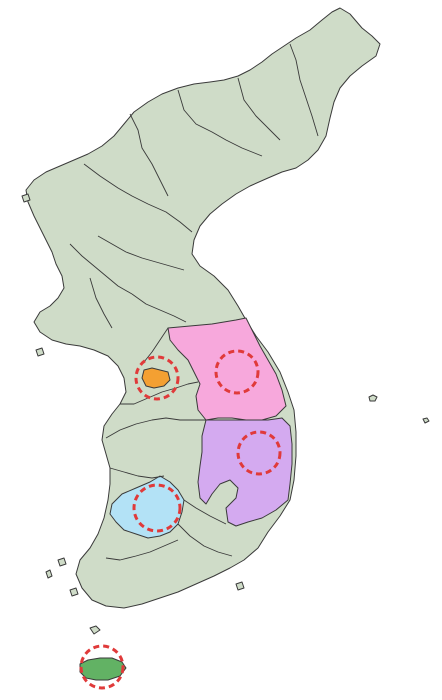 This screenshot has width=442, height=700. Describe the element at coordinates (259, 453) in the screenshot. I see `marker-gyeongbuk` at that location.